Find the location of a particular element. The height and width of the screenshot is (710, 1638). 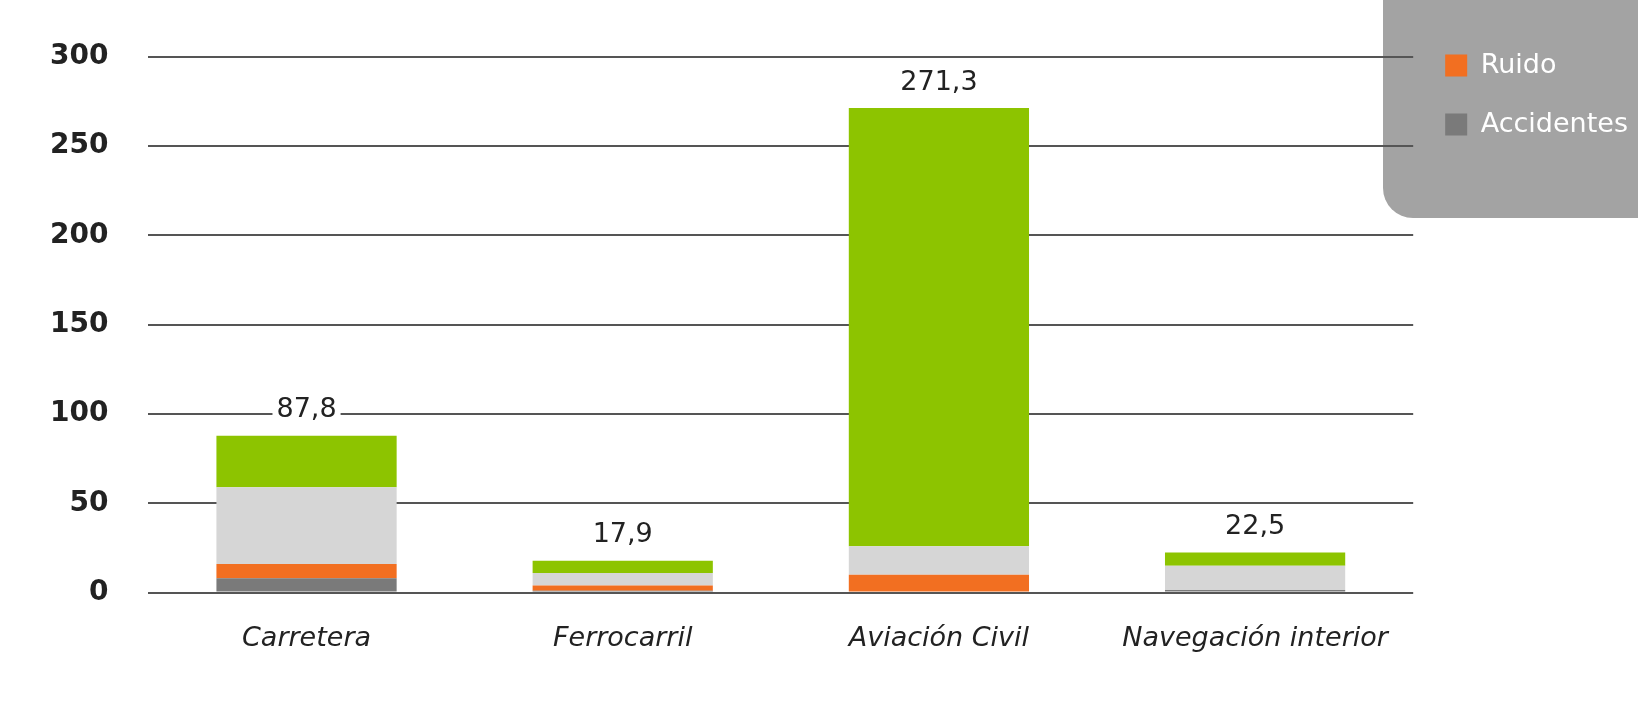

y-tick-label: 100 is located at coordinates (79, 412).